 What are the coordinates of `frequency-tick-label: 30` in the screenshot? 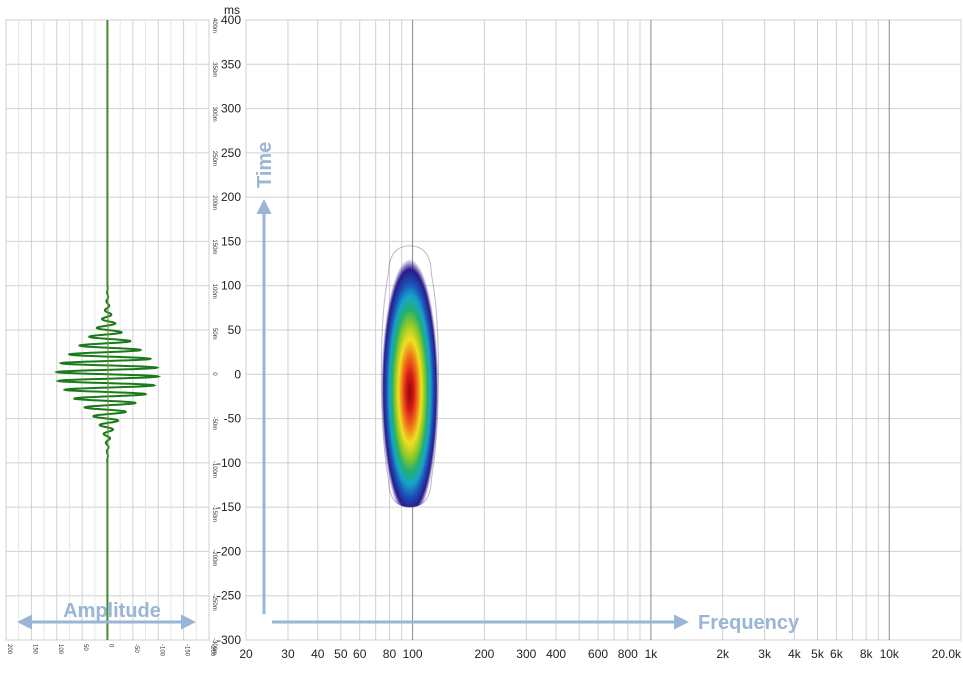 It's located at (288, 654).